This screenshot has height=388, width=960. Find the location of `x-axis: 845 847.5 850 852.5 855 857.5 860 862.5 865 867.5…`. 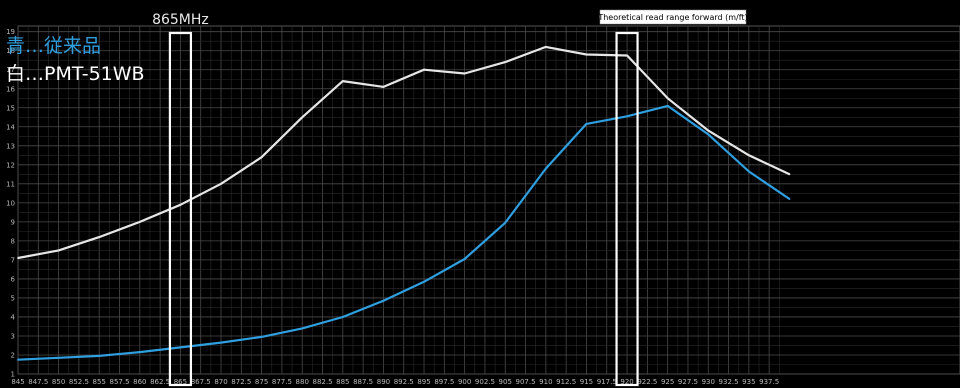

x-axis: 845 847.5 850 852.5 855 857.5 860 862.5 865 867.5… is located at coordinates (395, 382).